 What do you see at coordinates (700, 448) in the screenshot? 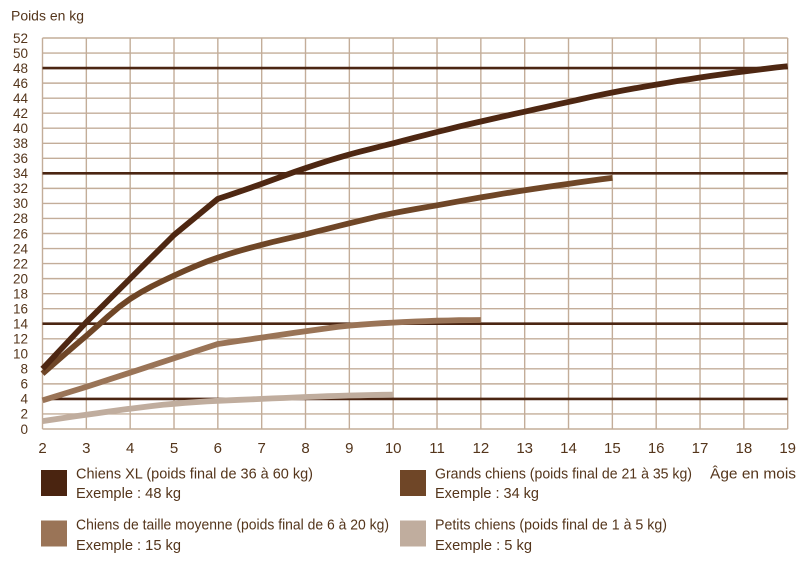
I see `svg-text: 17` at bounding box center [700, 448].